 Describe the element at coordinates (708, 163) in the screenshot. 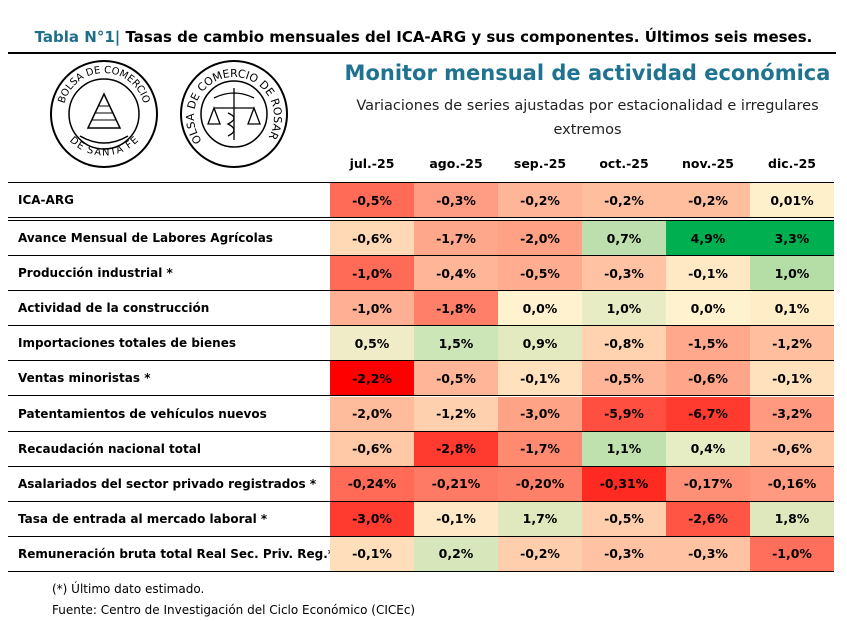

I see `column-header: nov.-25` at that location.